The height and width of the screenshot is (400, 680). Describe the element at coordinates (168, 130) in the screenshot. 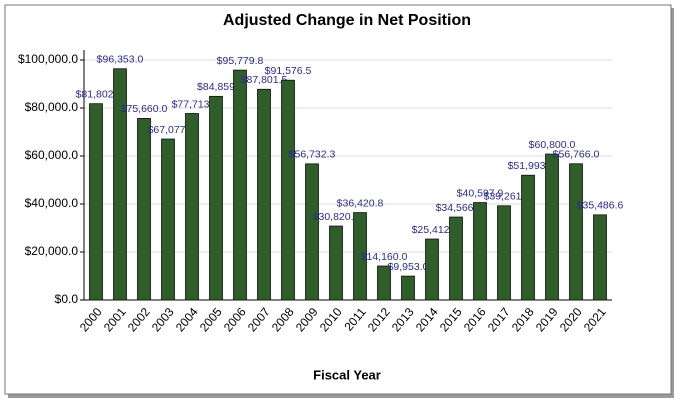

I see `value-label: $67,077.` at that location.